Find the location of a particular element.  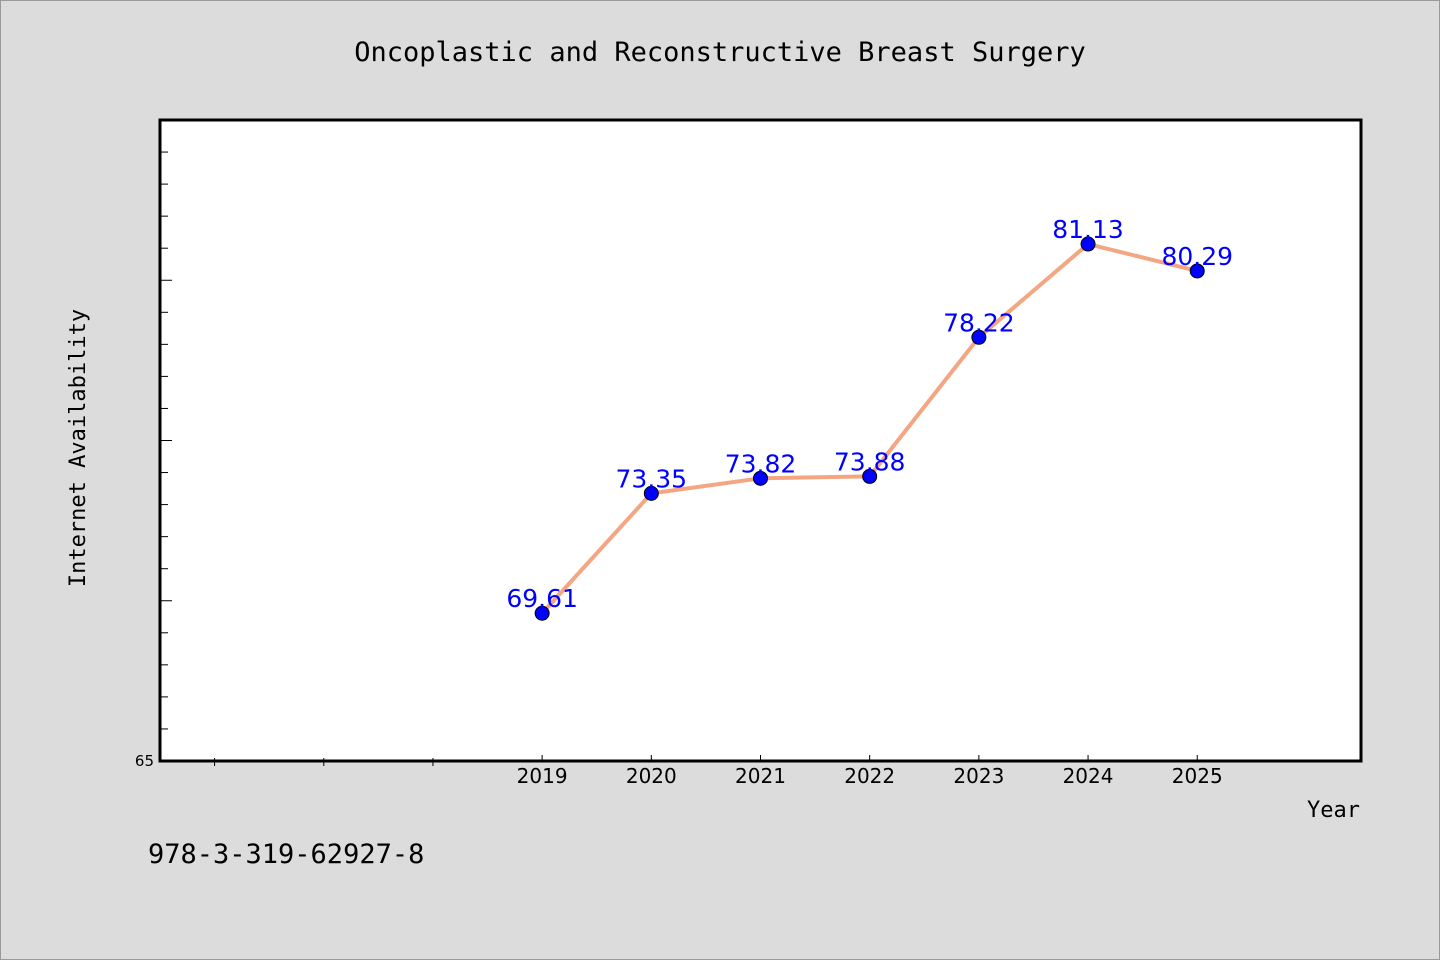

data-point-label: 81.13 is located at coordinates (1088, 229).